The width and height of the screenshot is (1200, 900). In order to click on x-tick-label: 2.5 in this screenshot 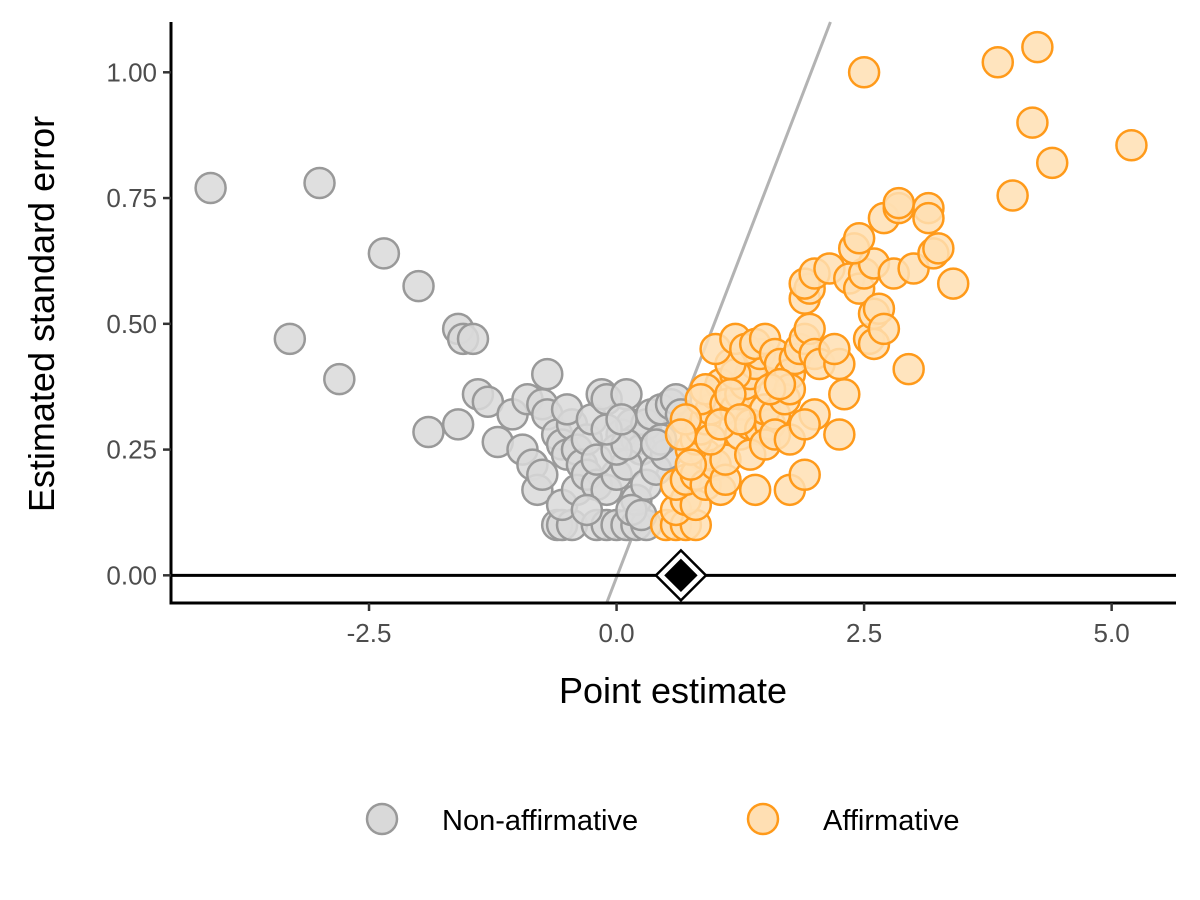, I will do `click(864, 633)`.